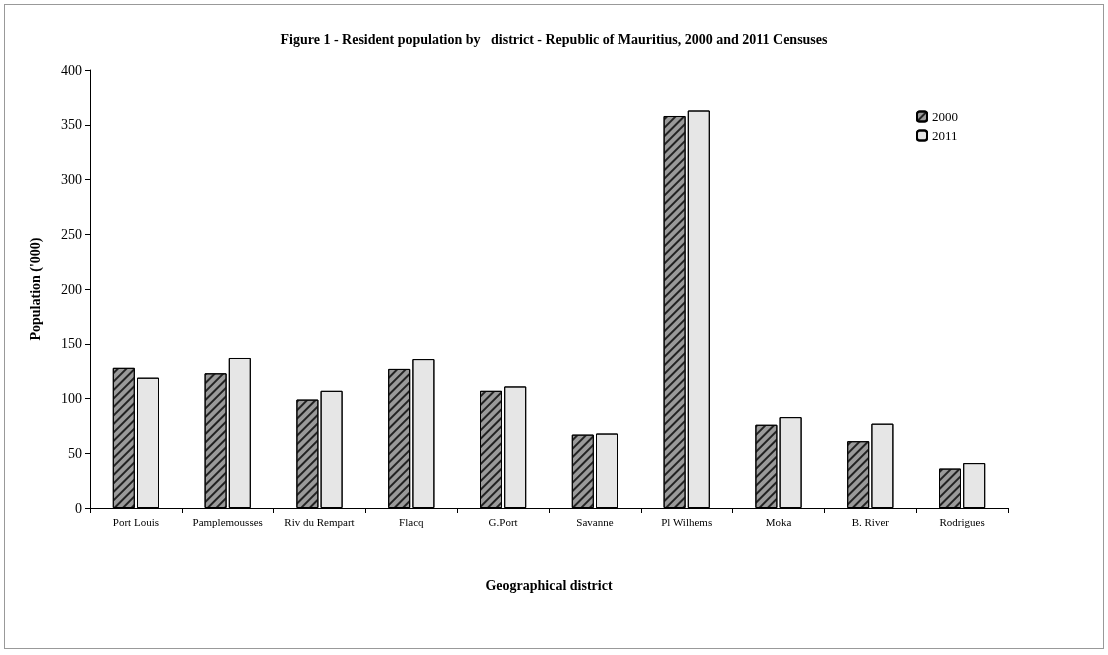 The width and height of the screenshot is (1108, 655). What do you see at coordinates (227, 521) in the screenshot?
I see `x-tick-label: Pamplemousses` at bounding box center [227, 521].